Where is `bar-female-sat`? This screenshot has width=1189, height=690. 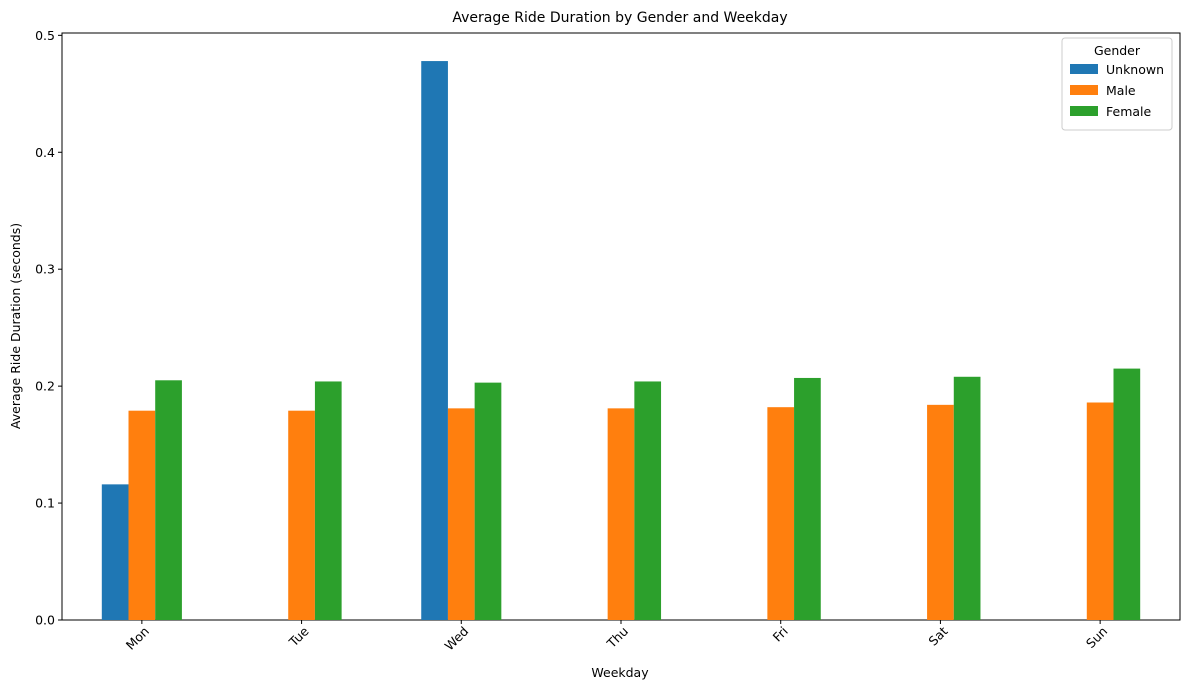
bar-female-sat is located at coordinates (967, 498).